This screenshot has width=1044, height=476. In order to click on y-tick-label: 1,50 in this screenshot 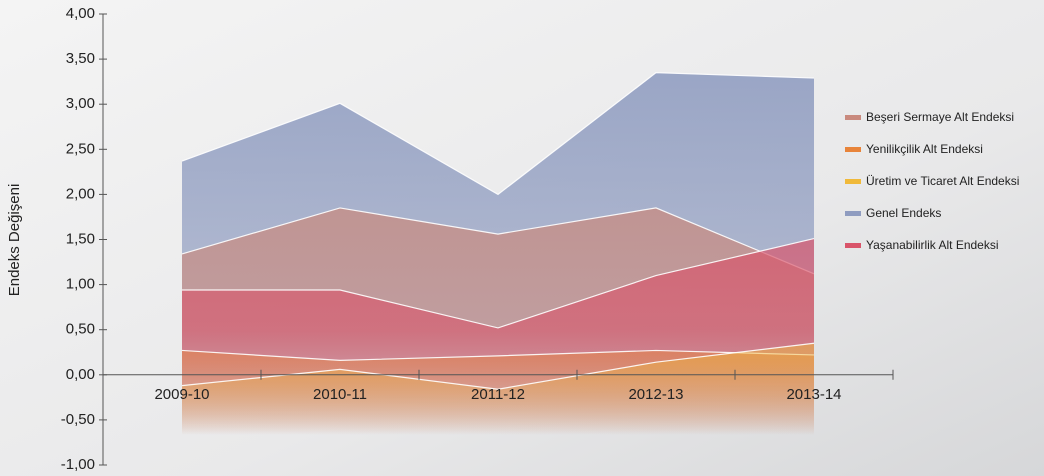, I will do `click(80, 238)`.